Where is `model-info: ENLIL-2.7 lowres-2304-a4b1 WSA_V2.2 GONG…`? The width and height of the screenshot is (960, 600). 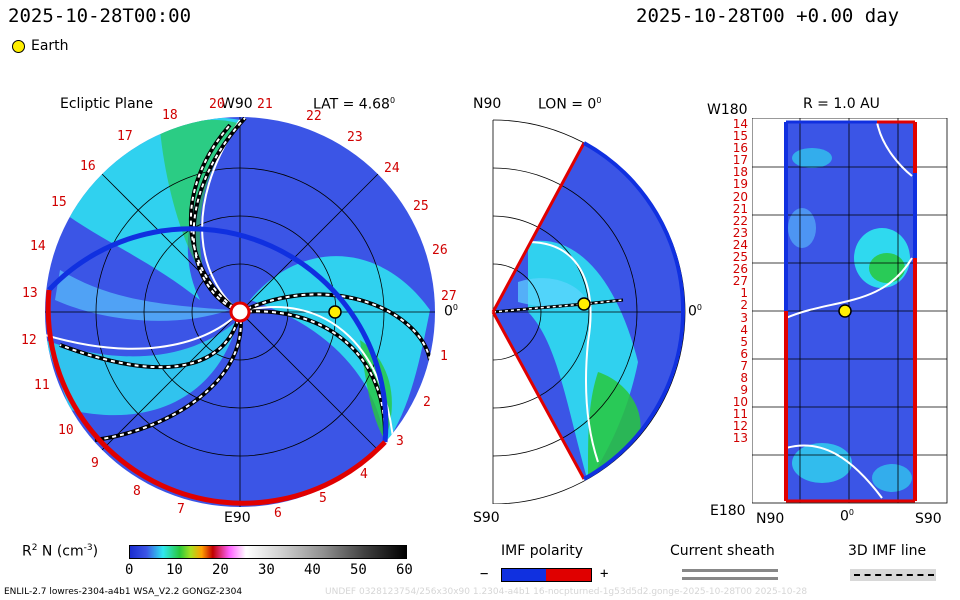
model-info: ENLIL-2.7 lowres-2304-a4b1 WSA_V2.2 GONG… is located at coordinates (123, 592).